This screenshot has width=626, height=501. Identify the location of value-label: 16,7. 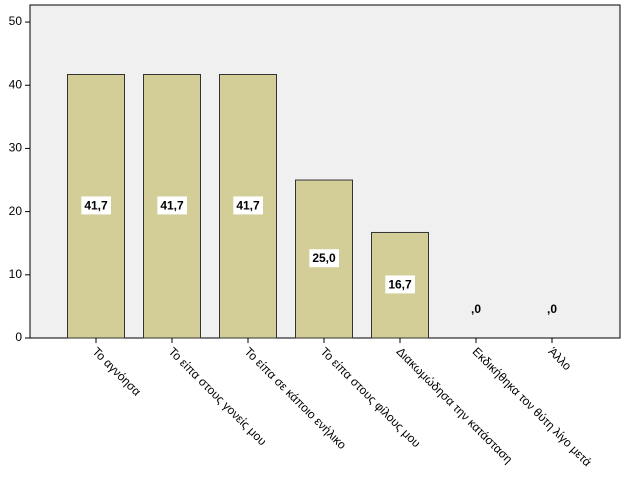
(400, 284).